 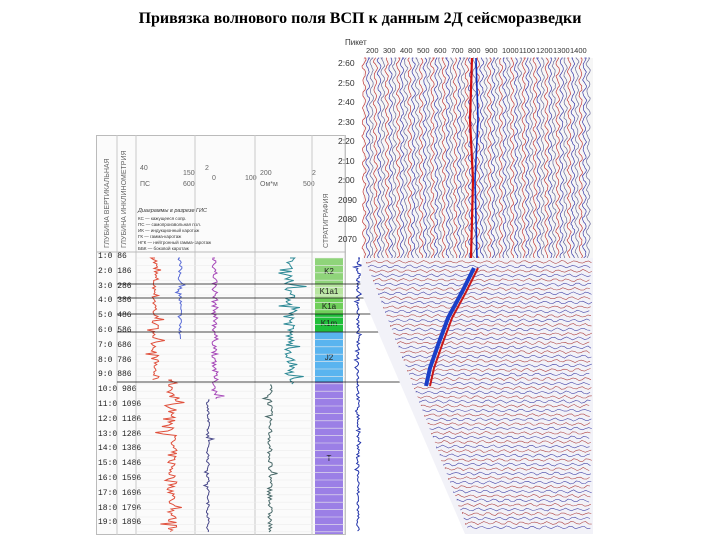 What do you see at coordinates (115, 330) in the screenshot?
I see `depth-row: 6:0 586` at bounding box center [115, 330].